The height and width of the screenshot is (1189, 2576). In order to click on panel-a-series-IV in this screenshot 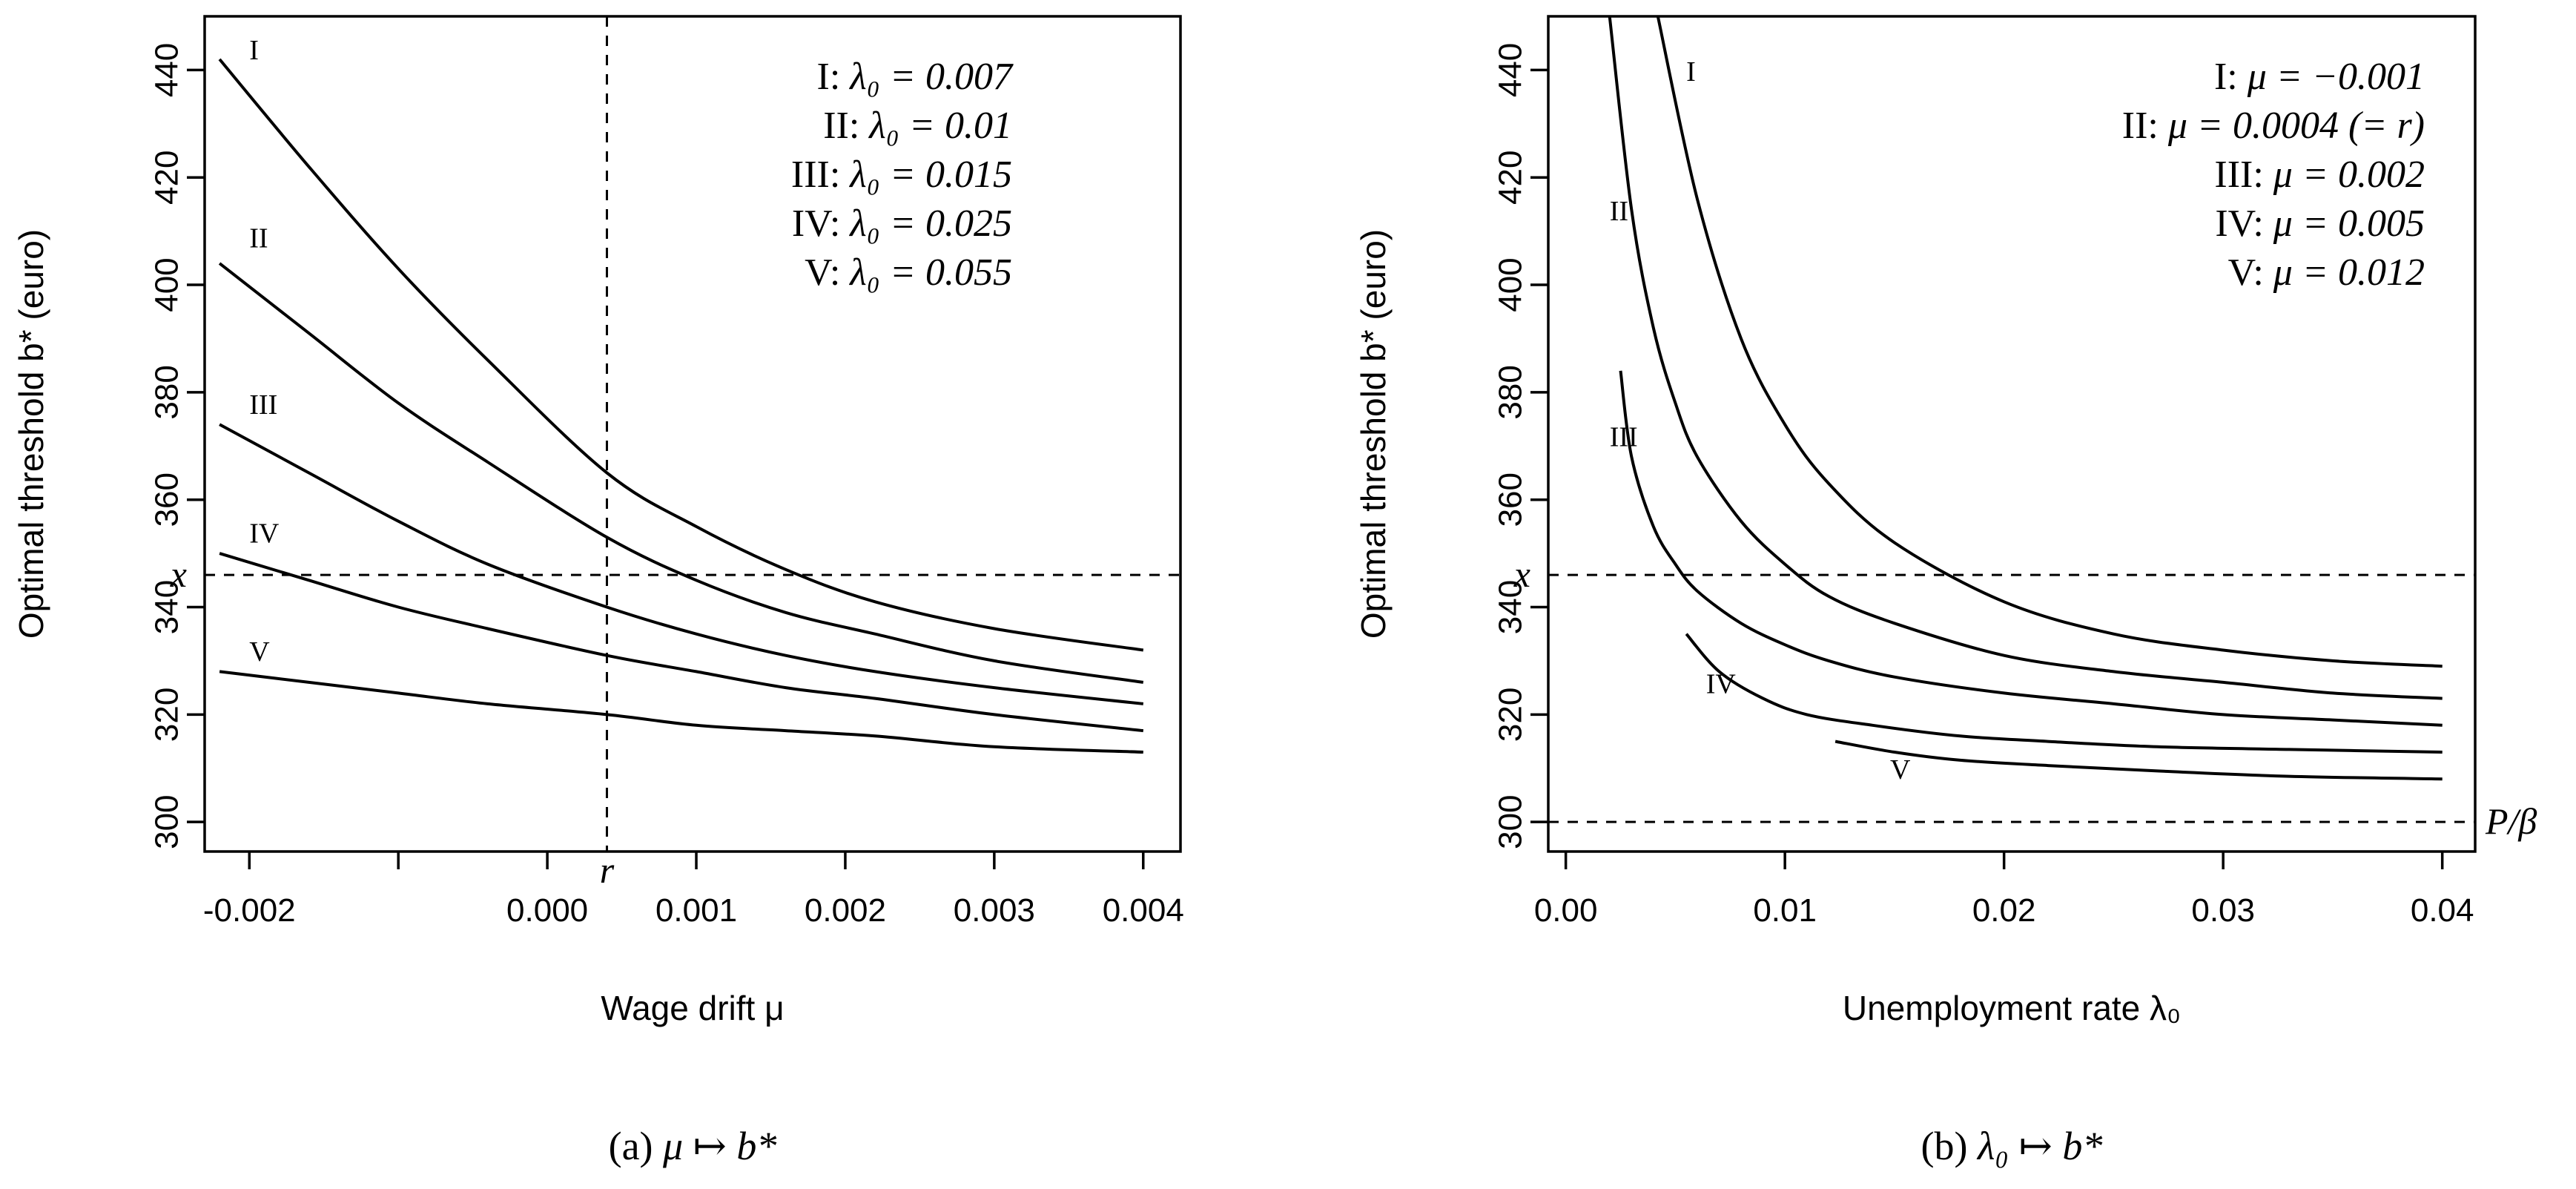, I will do `click(681, 642)`.